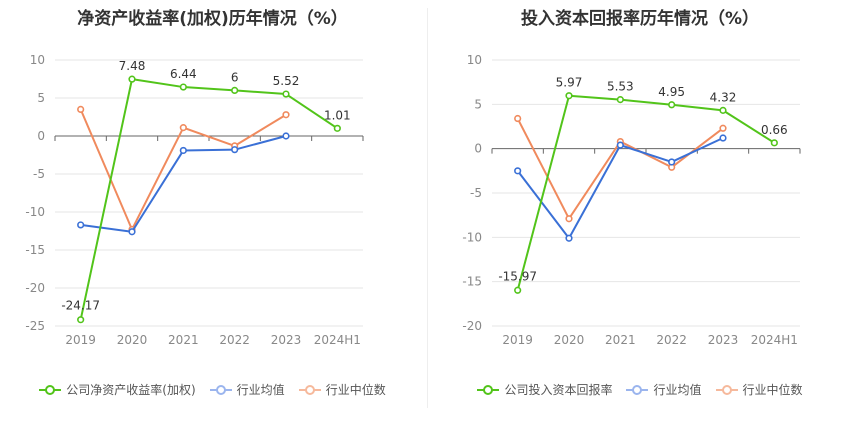 This screenshot has height=437, width=850. Describe the element at coordinates (723, 97) in the screenshot. I see `data-label: 4.32` at that location.